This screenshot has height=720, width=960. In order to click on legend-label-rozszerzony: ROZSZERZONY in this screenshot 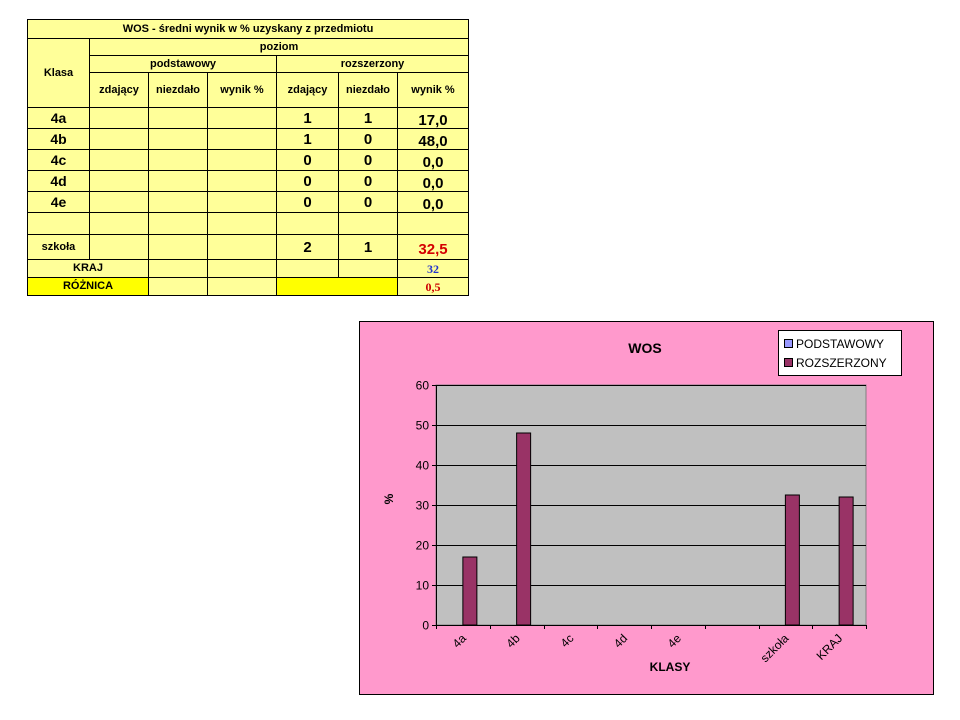, I will do `click(841, 362)`.